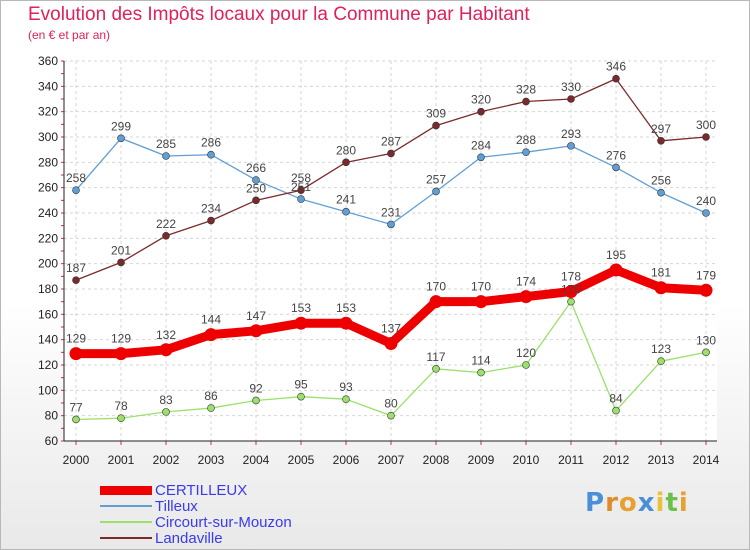  Describe the element at coordinates (391, 141) in the screenshot. I see `data-label-landaville: 287` at that location.